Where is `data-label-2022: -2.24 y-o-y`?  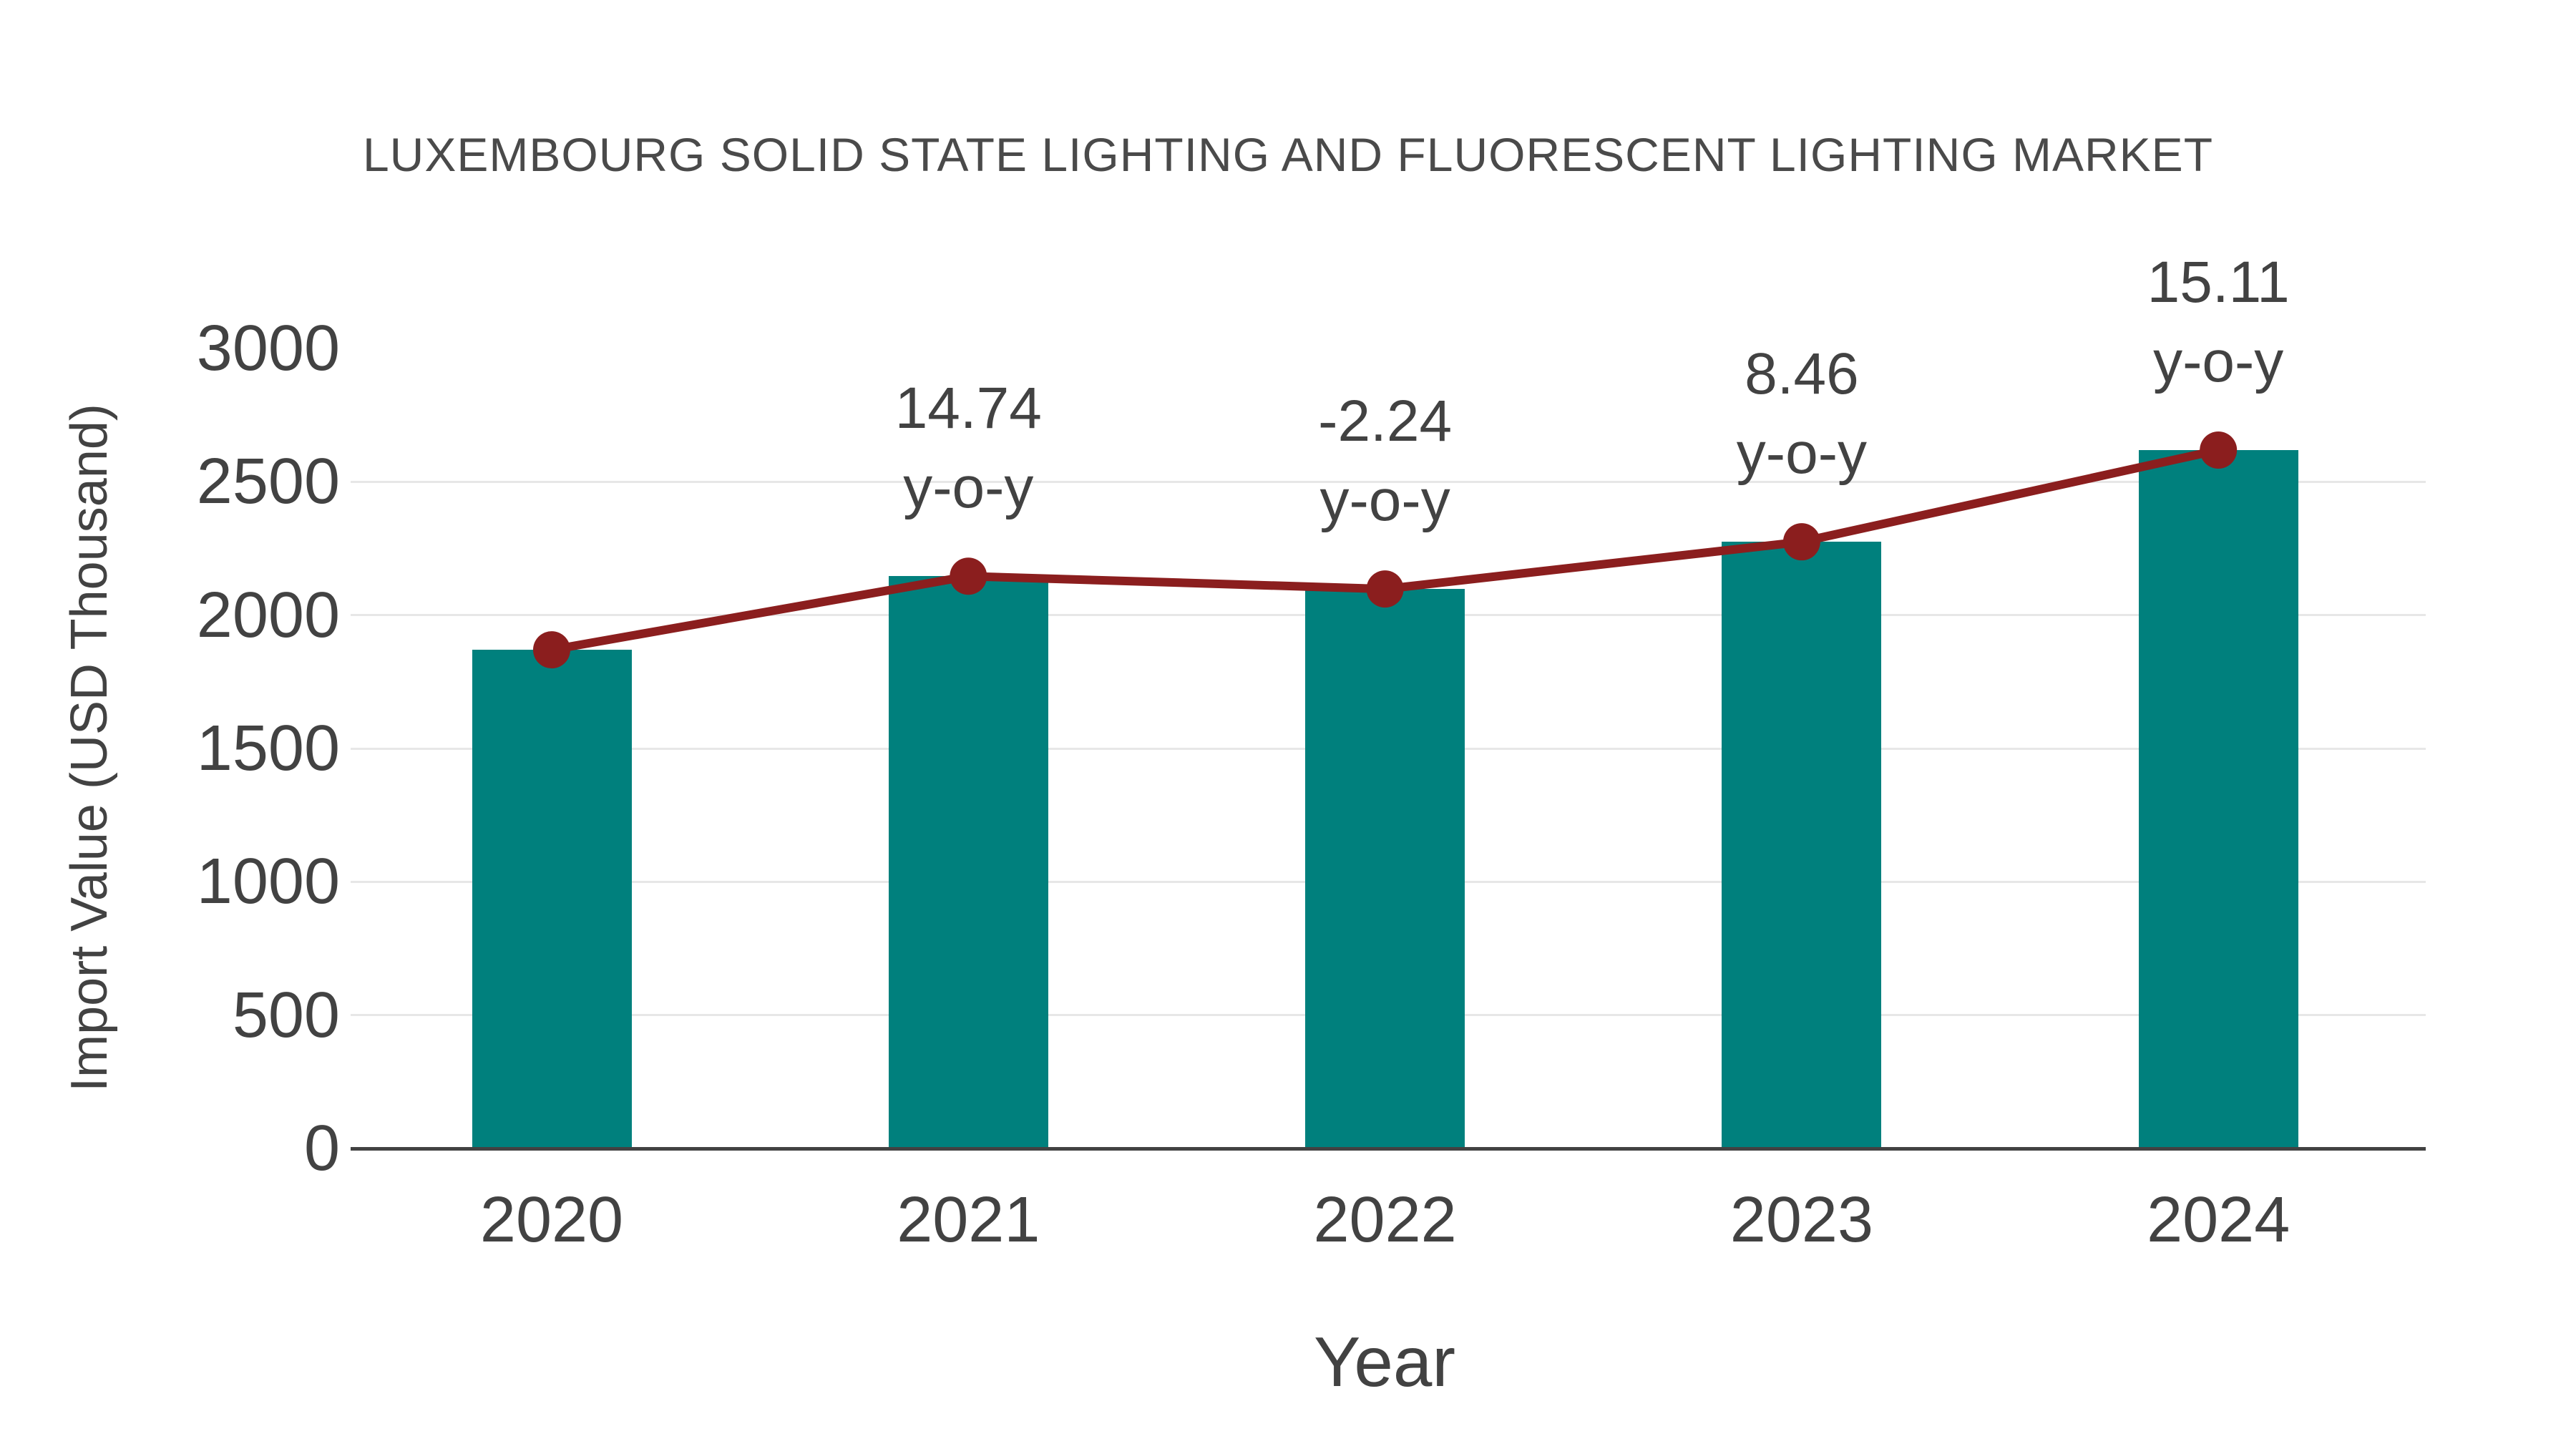 data-label-2022: -2.24 y-o-y is located at coordinates (1385, 460).